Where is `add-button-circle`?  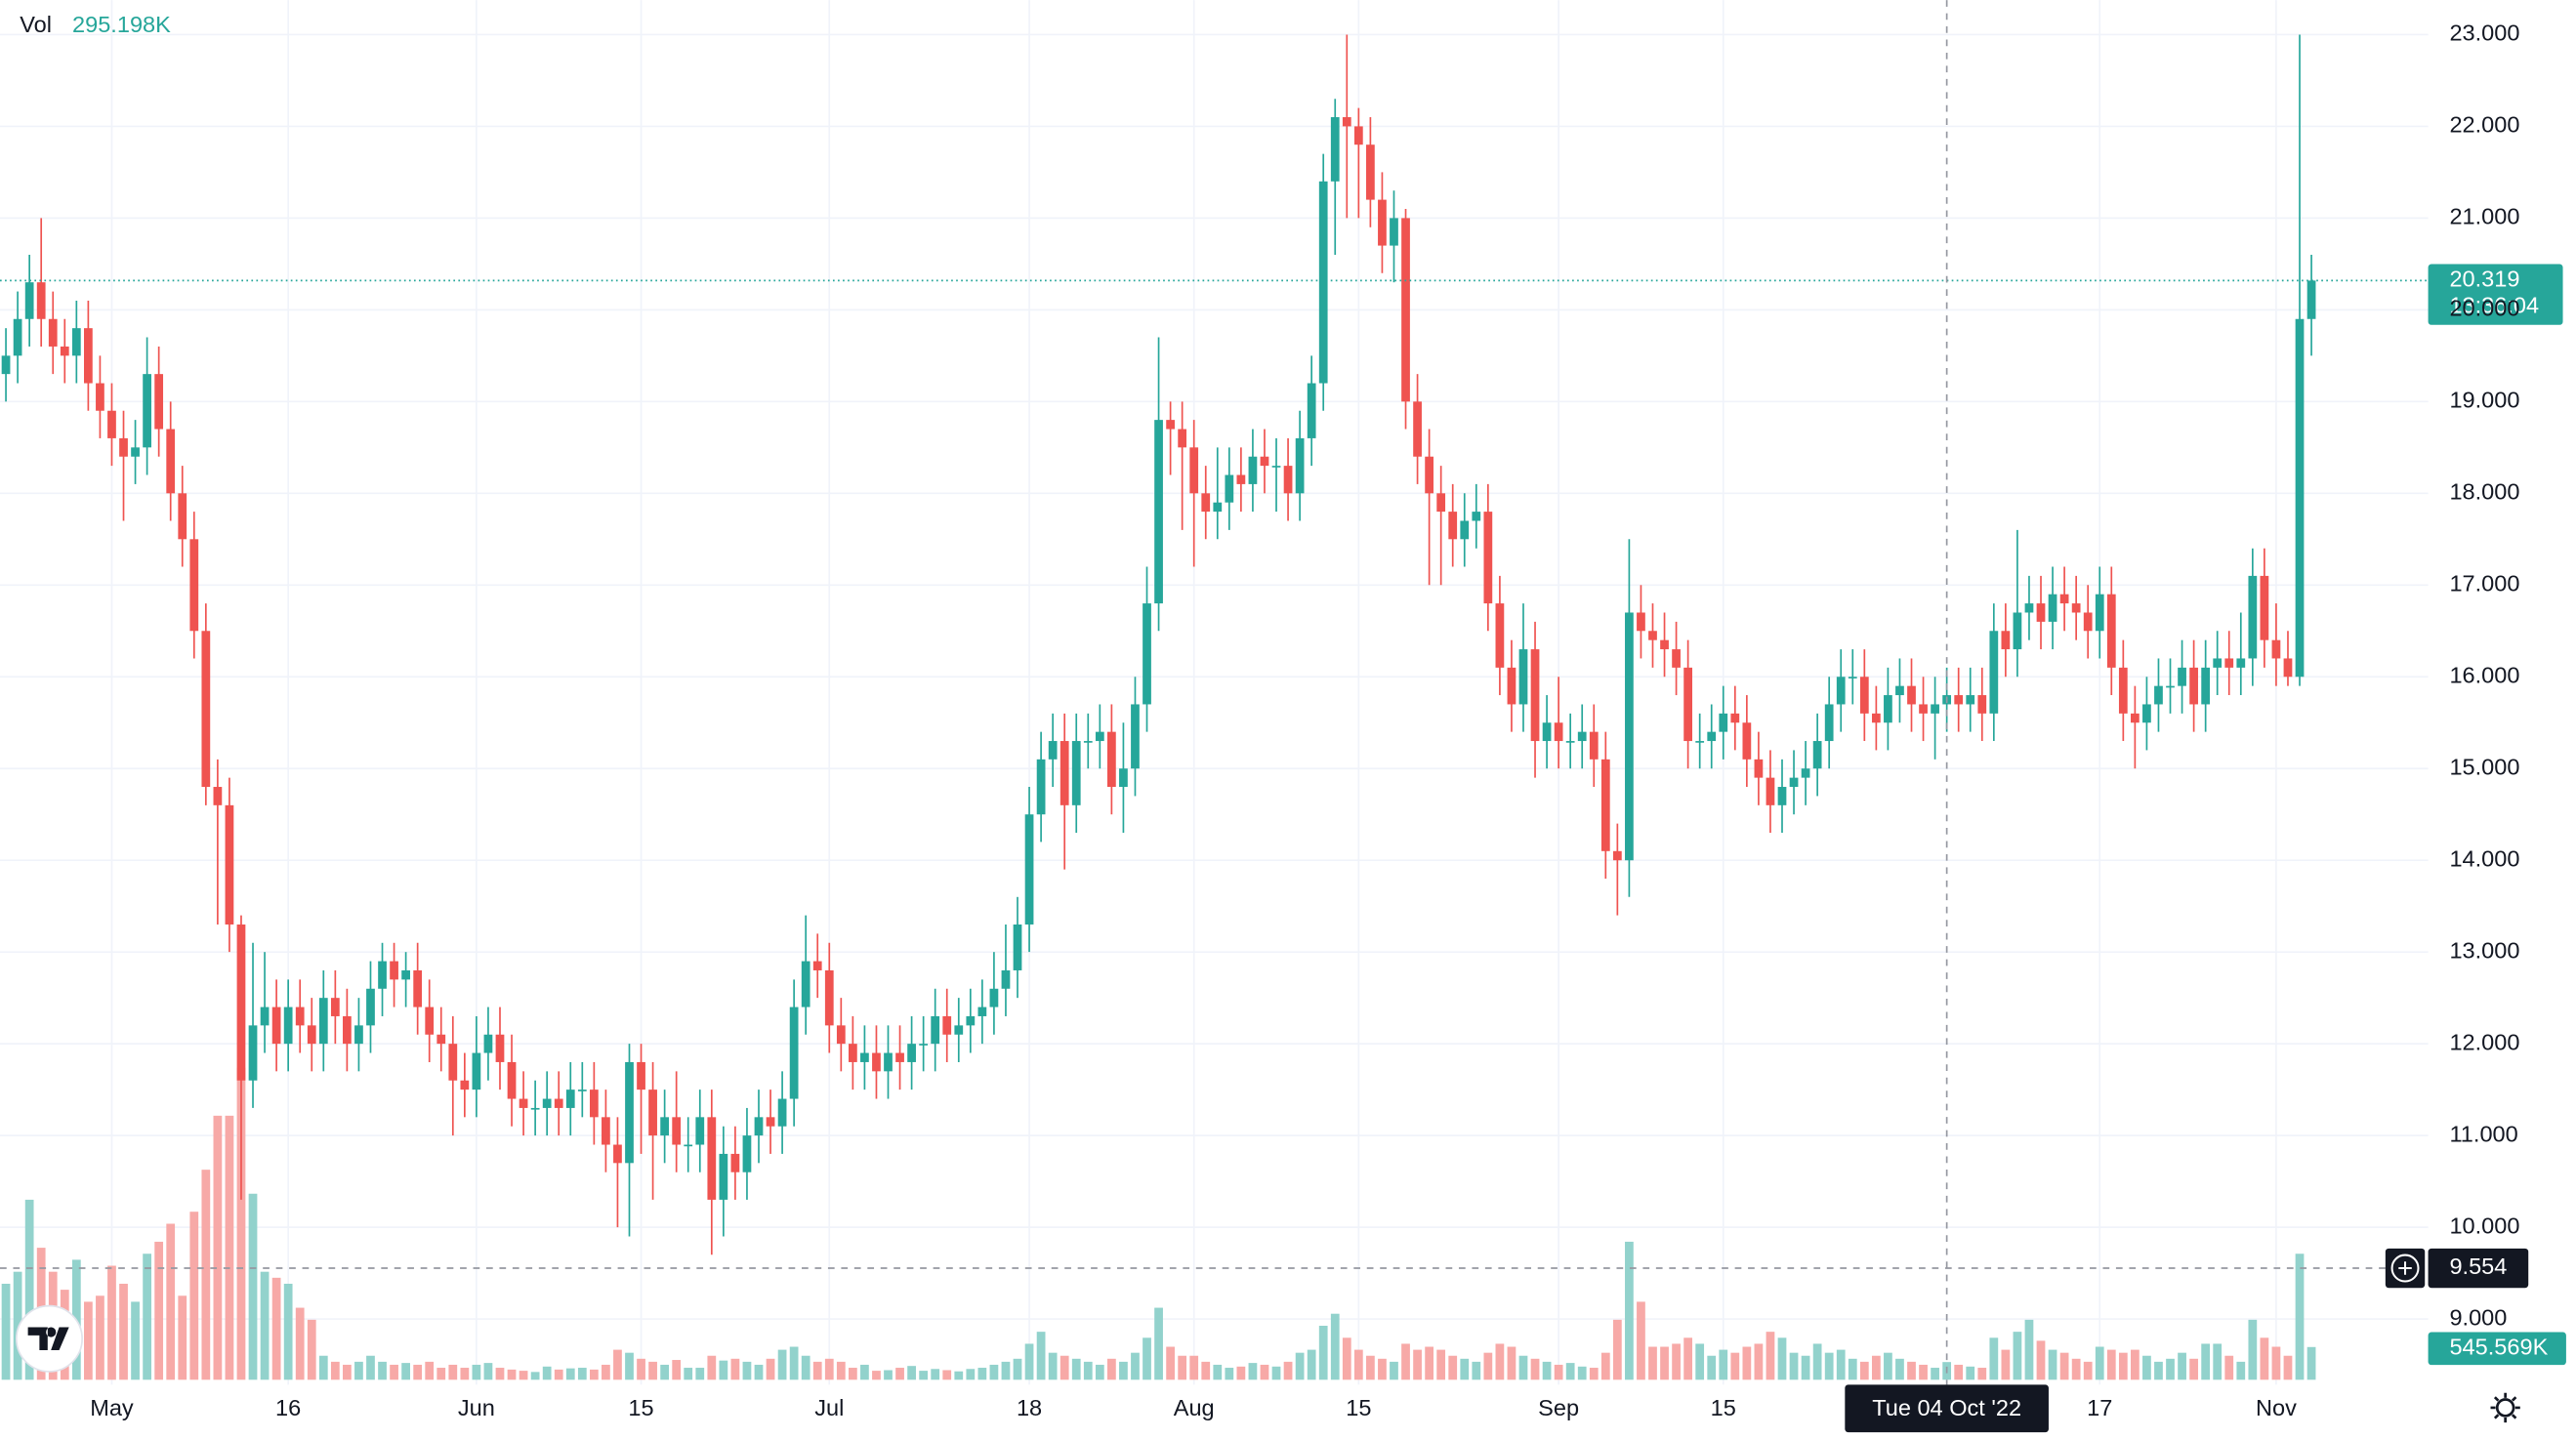
add-button-circle is located at coordinates (2405, 1269).